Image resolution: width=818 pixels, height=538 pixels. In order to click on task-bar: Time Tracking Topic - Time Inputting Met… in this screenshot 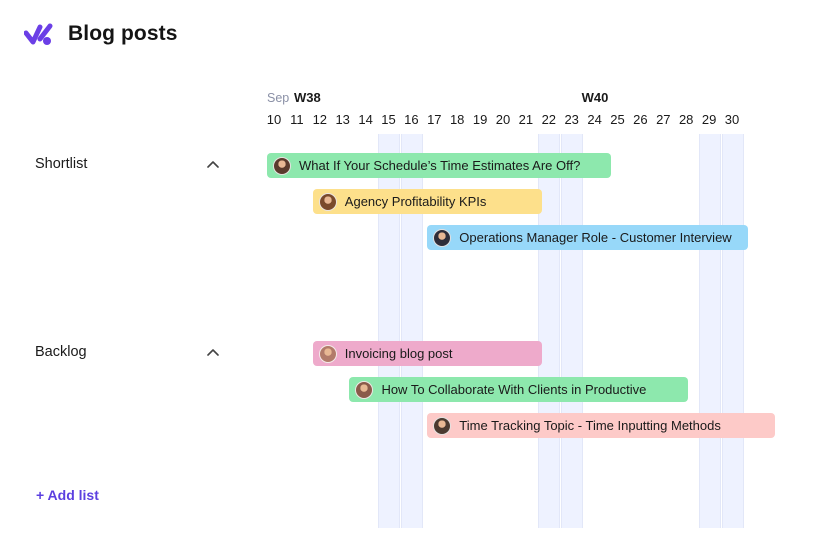, I will do `click(601, 425)`.